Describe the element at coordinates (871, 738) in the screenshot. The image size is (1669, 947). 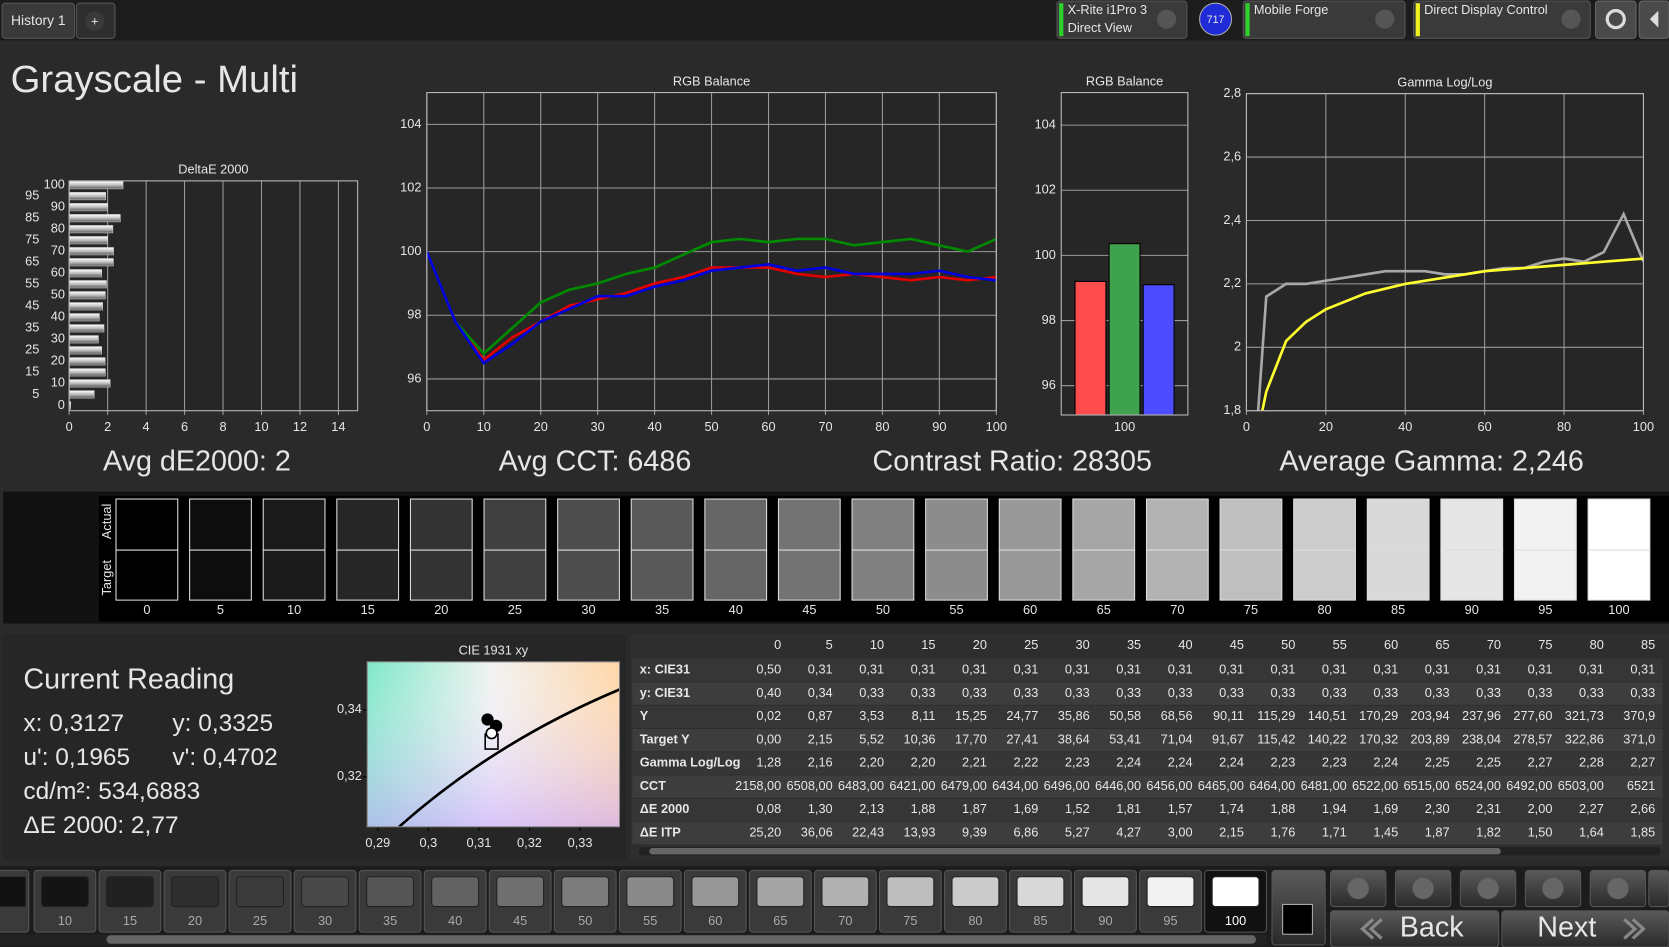
I see `table-cell: 5,52` at that location.